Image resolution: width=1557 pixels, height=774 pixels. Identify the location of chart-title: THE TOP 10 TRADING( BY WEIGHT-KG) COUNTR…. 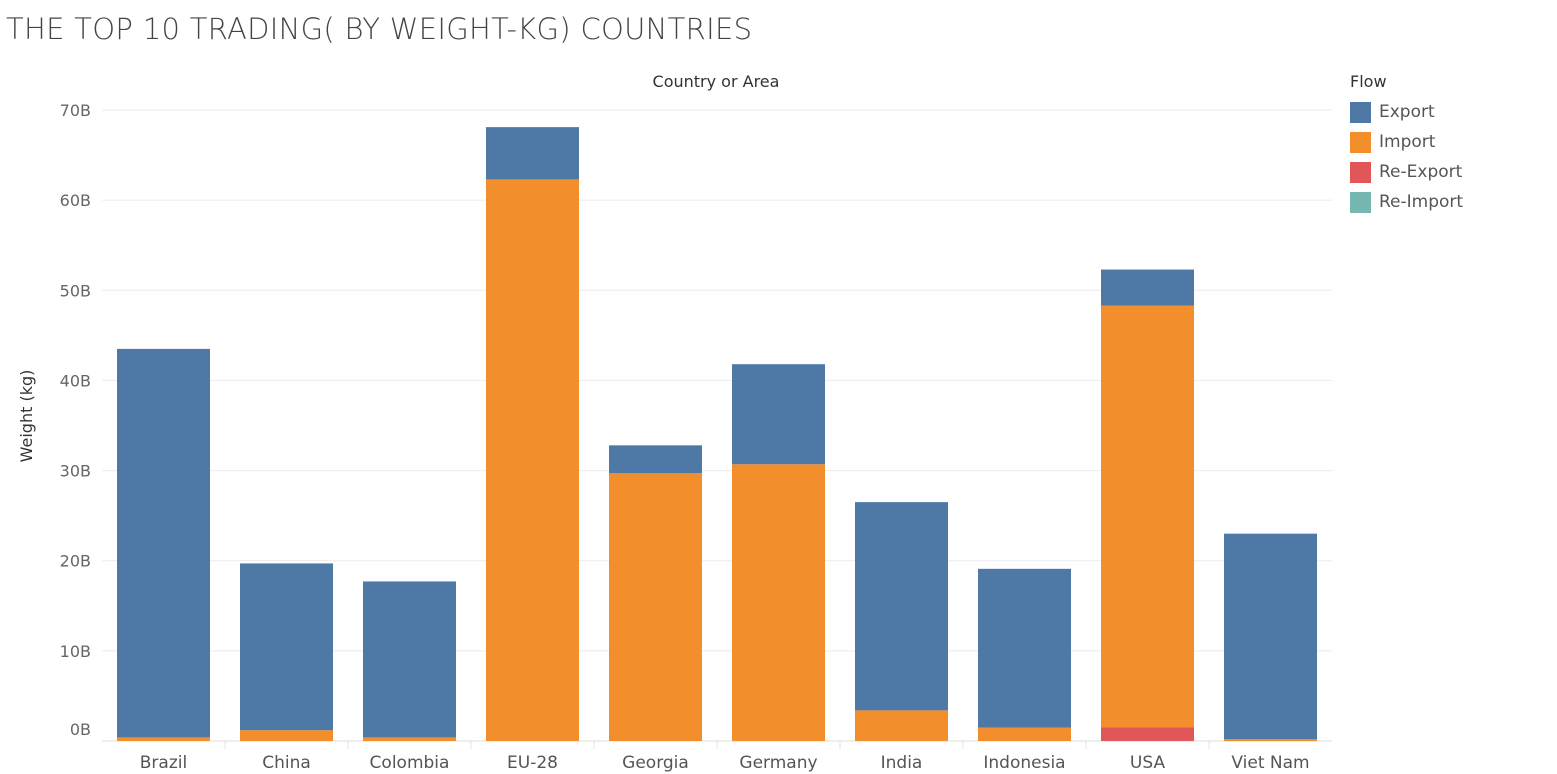
(379, 29).